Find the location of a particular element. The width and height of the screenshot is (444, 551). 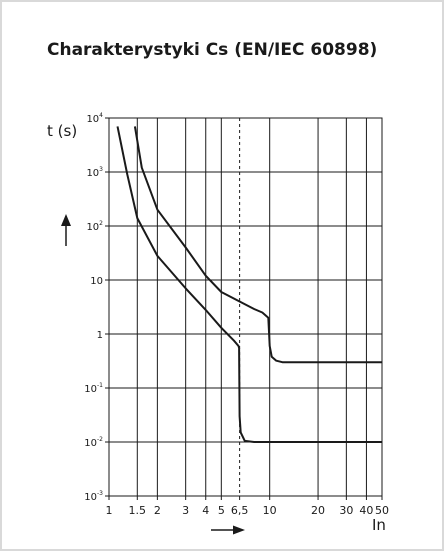

x-axis-label: In is located at coordinates (379, 525).